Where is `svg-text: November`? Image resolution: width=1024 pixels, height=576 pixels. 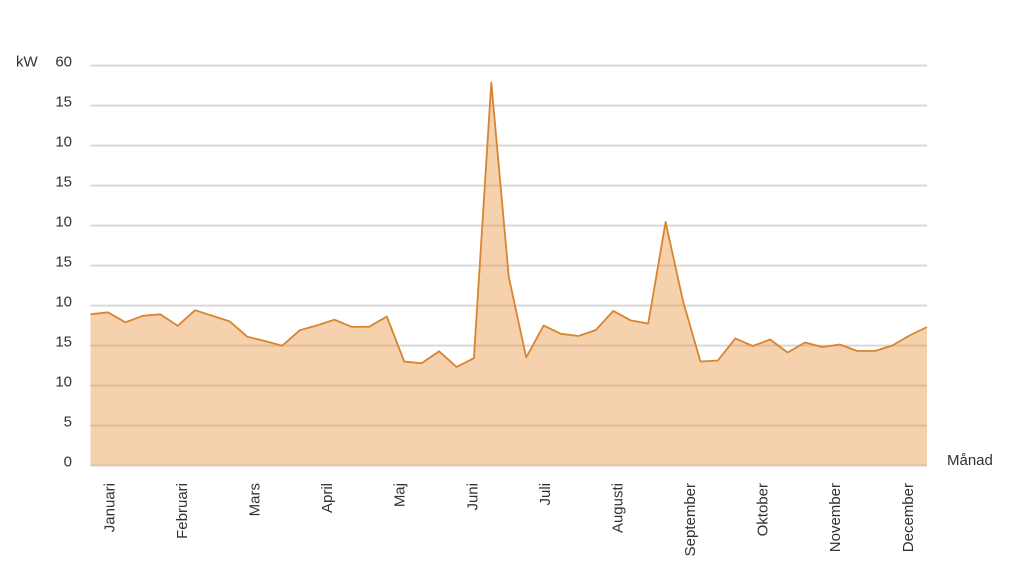 svg-text: November is located at coordinates (835, 517).